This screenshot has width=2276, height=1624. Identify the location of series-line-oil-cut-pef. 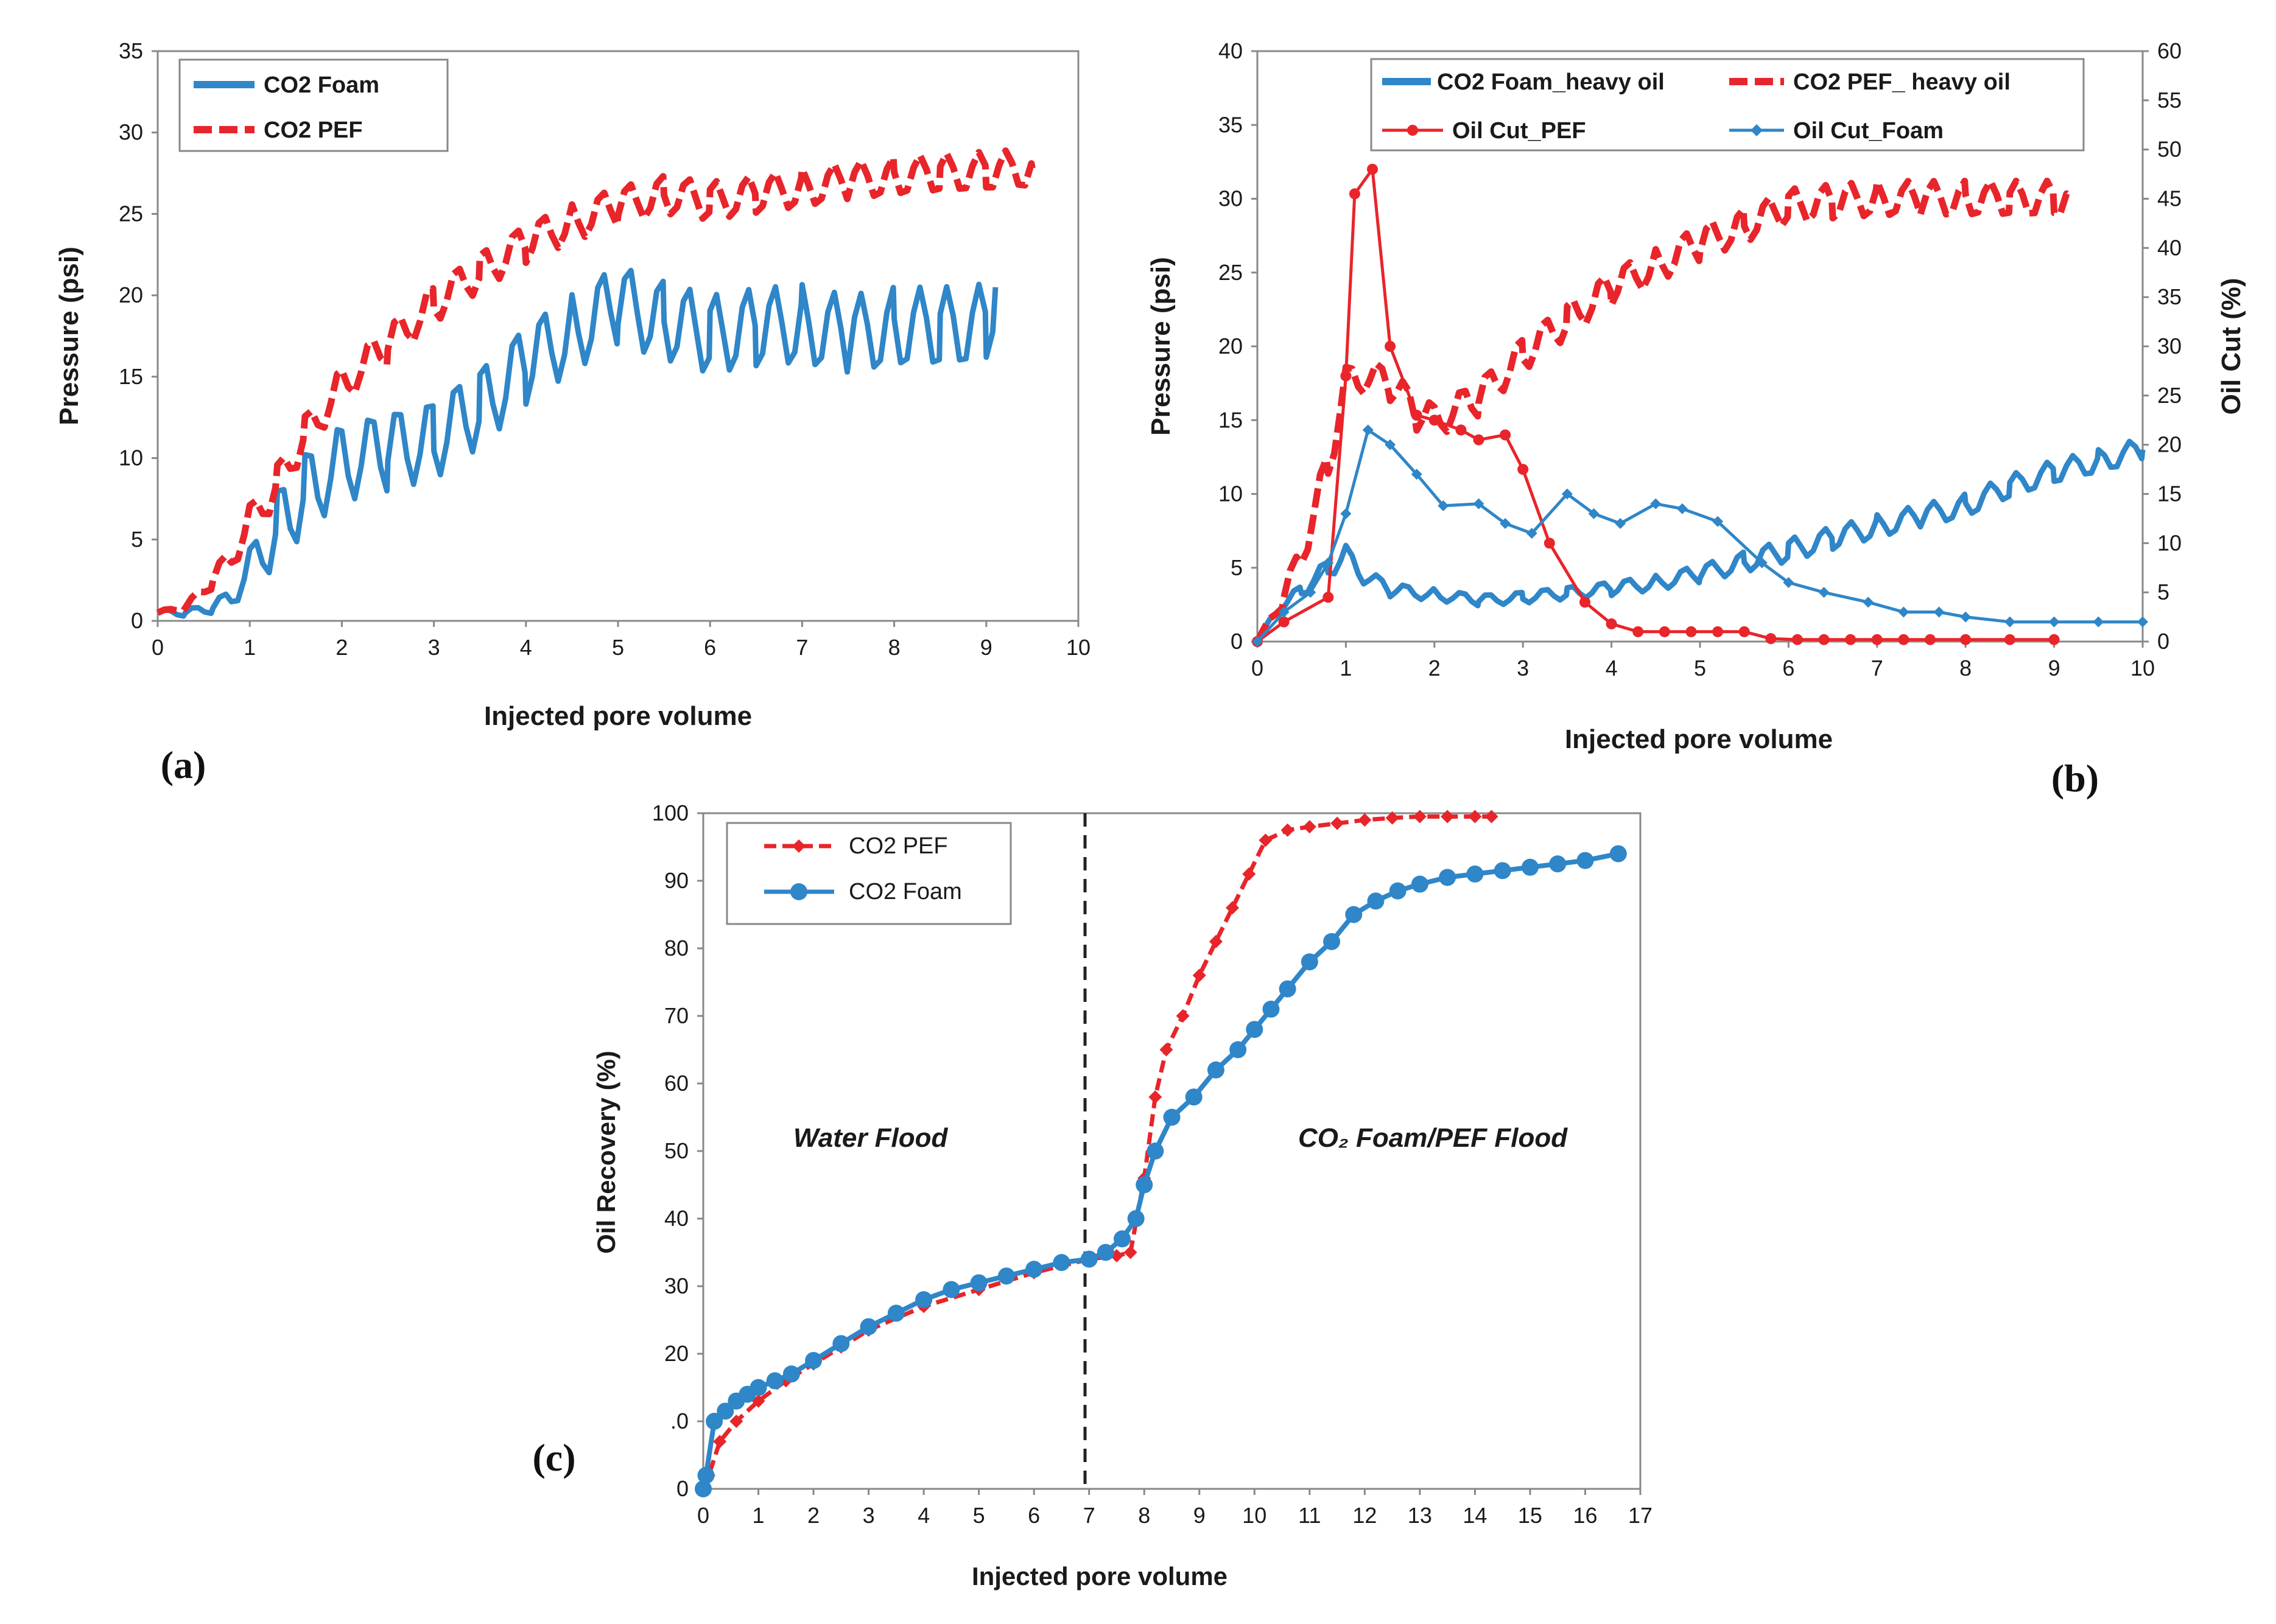
(1655, 405).